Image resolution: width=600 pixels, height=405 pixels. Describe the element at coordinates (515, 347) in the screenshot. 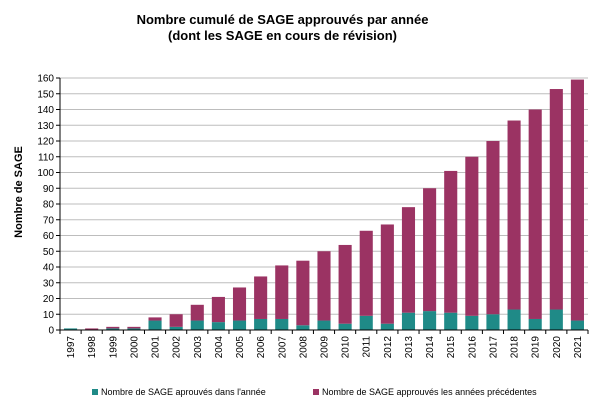

I see `x-tick-label: 2018` at that location.